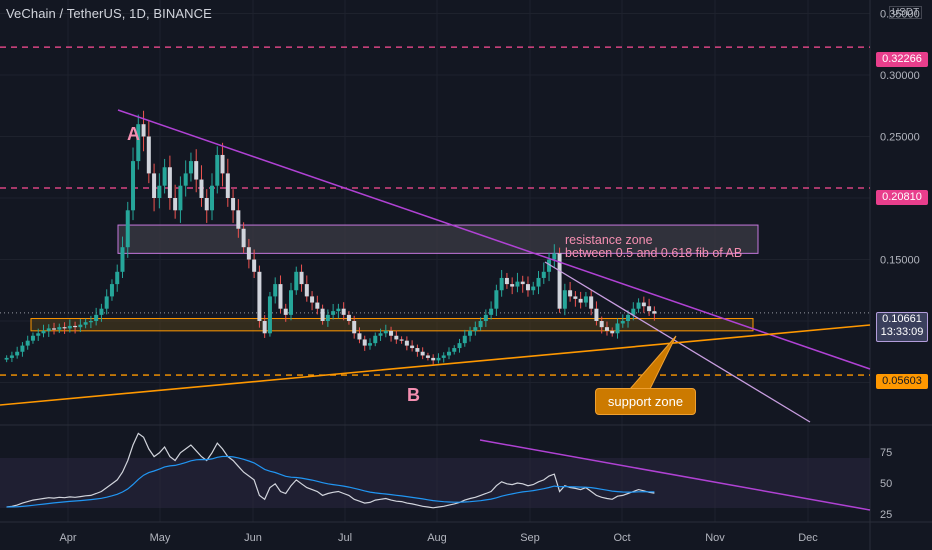 The width and height of the screenshot is (932, 550). I want to click on indicator-trendline, so click(675, 475).